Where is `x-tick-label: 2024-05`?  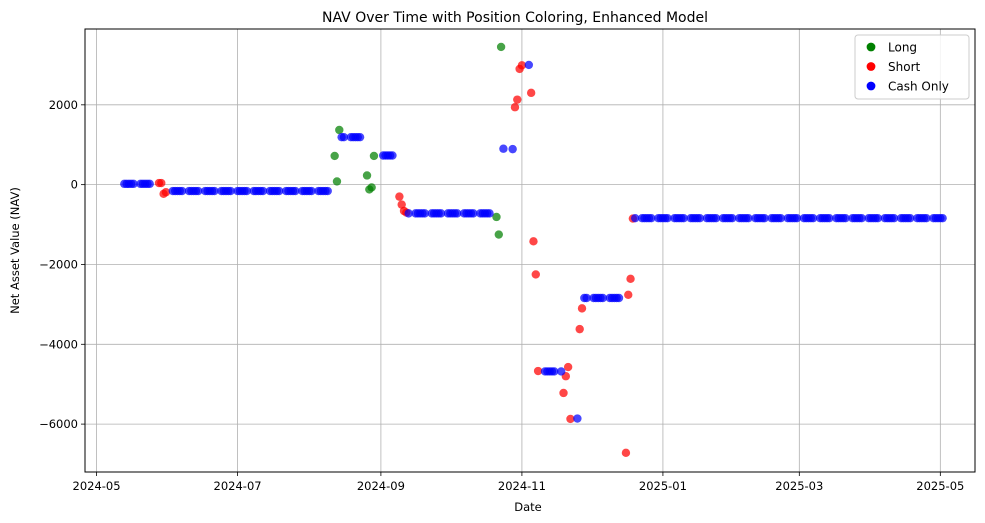
x-tick-label: 2024-05 is located at coordinates (97, 486).